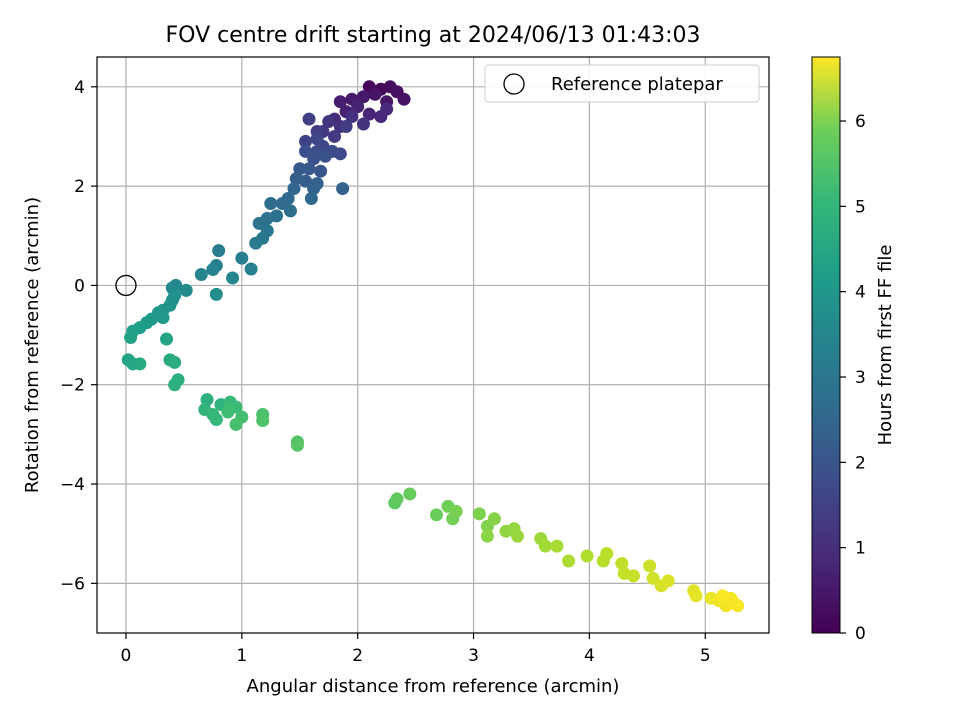  Describe the element at coordinates (473, 656) in the screenshot. I see `x-tick-label: 3` at that location.